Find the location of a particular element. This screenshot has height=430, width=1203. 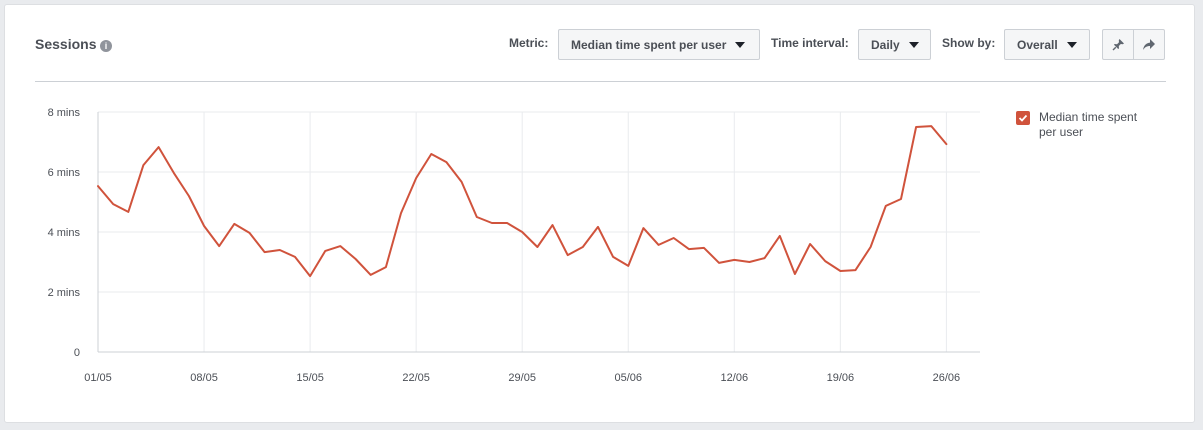

x-tick-label: 26/06 is located at coordinates (947, 378).